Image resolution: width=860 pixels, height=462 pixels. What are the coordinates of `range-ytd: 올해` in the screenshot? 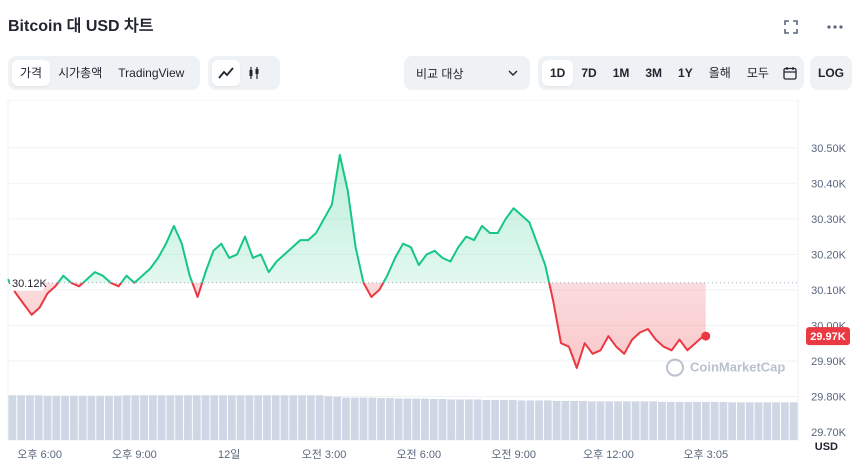 It's located at (719, 73).